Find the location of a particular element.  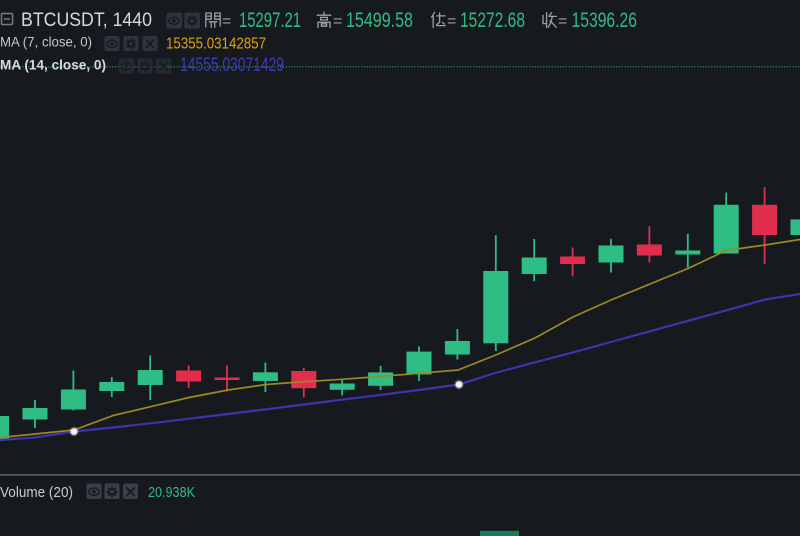

svg-text: 15396.26 is located at coordinates (605, 20).